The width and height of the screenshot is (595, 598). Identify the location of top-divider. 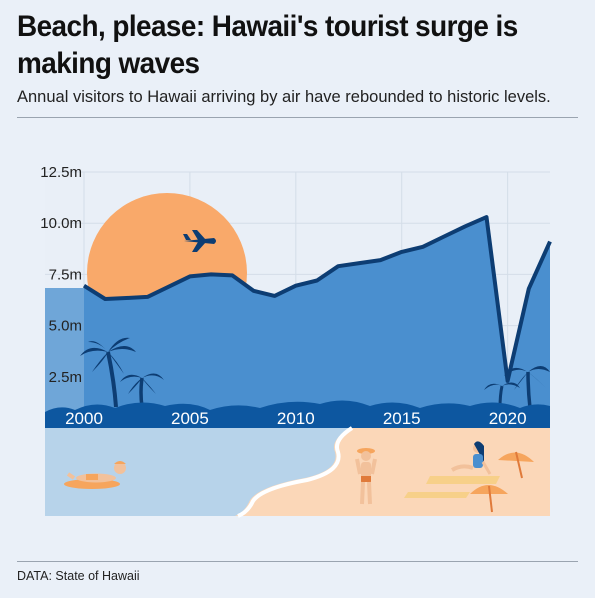
(297, 117).